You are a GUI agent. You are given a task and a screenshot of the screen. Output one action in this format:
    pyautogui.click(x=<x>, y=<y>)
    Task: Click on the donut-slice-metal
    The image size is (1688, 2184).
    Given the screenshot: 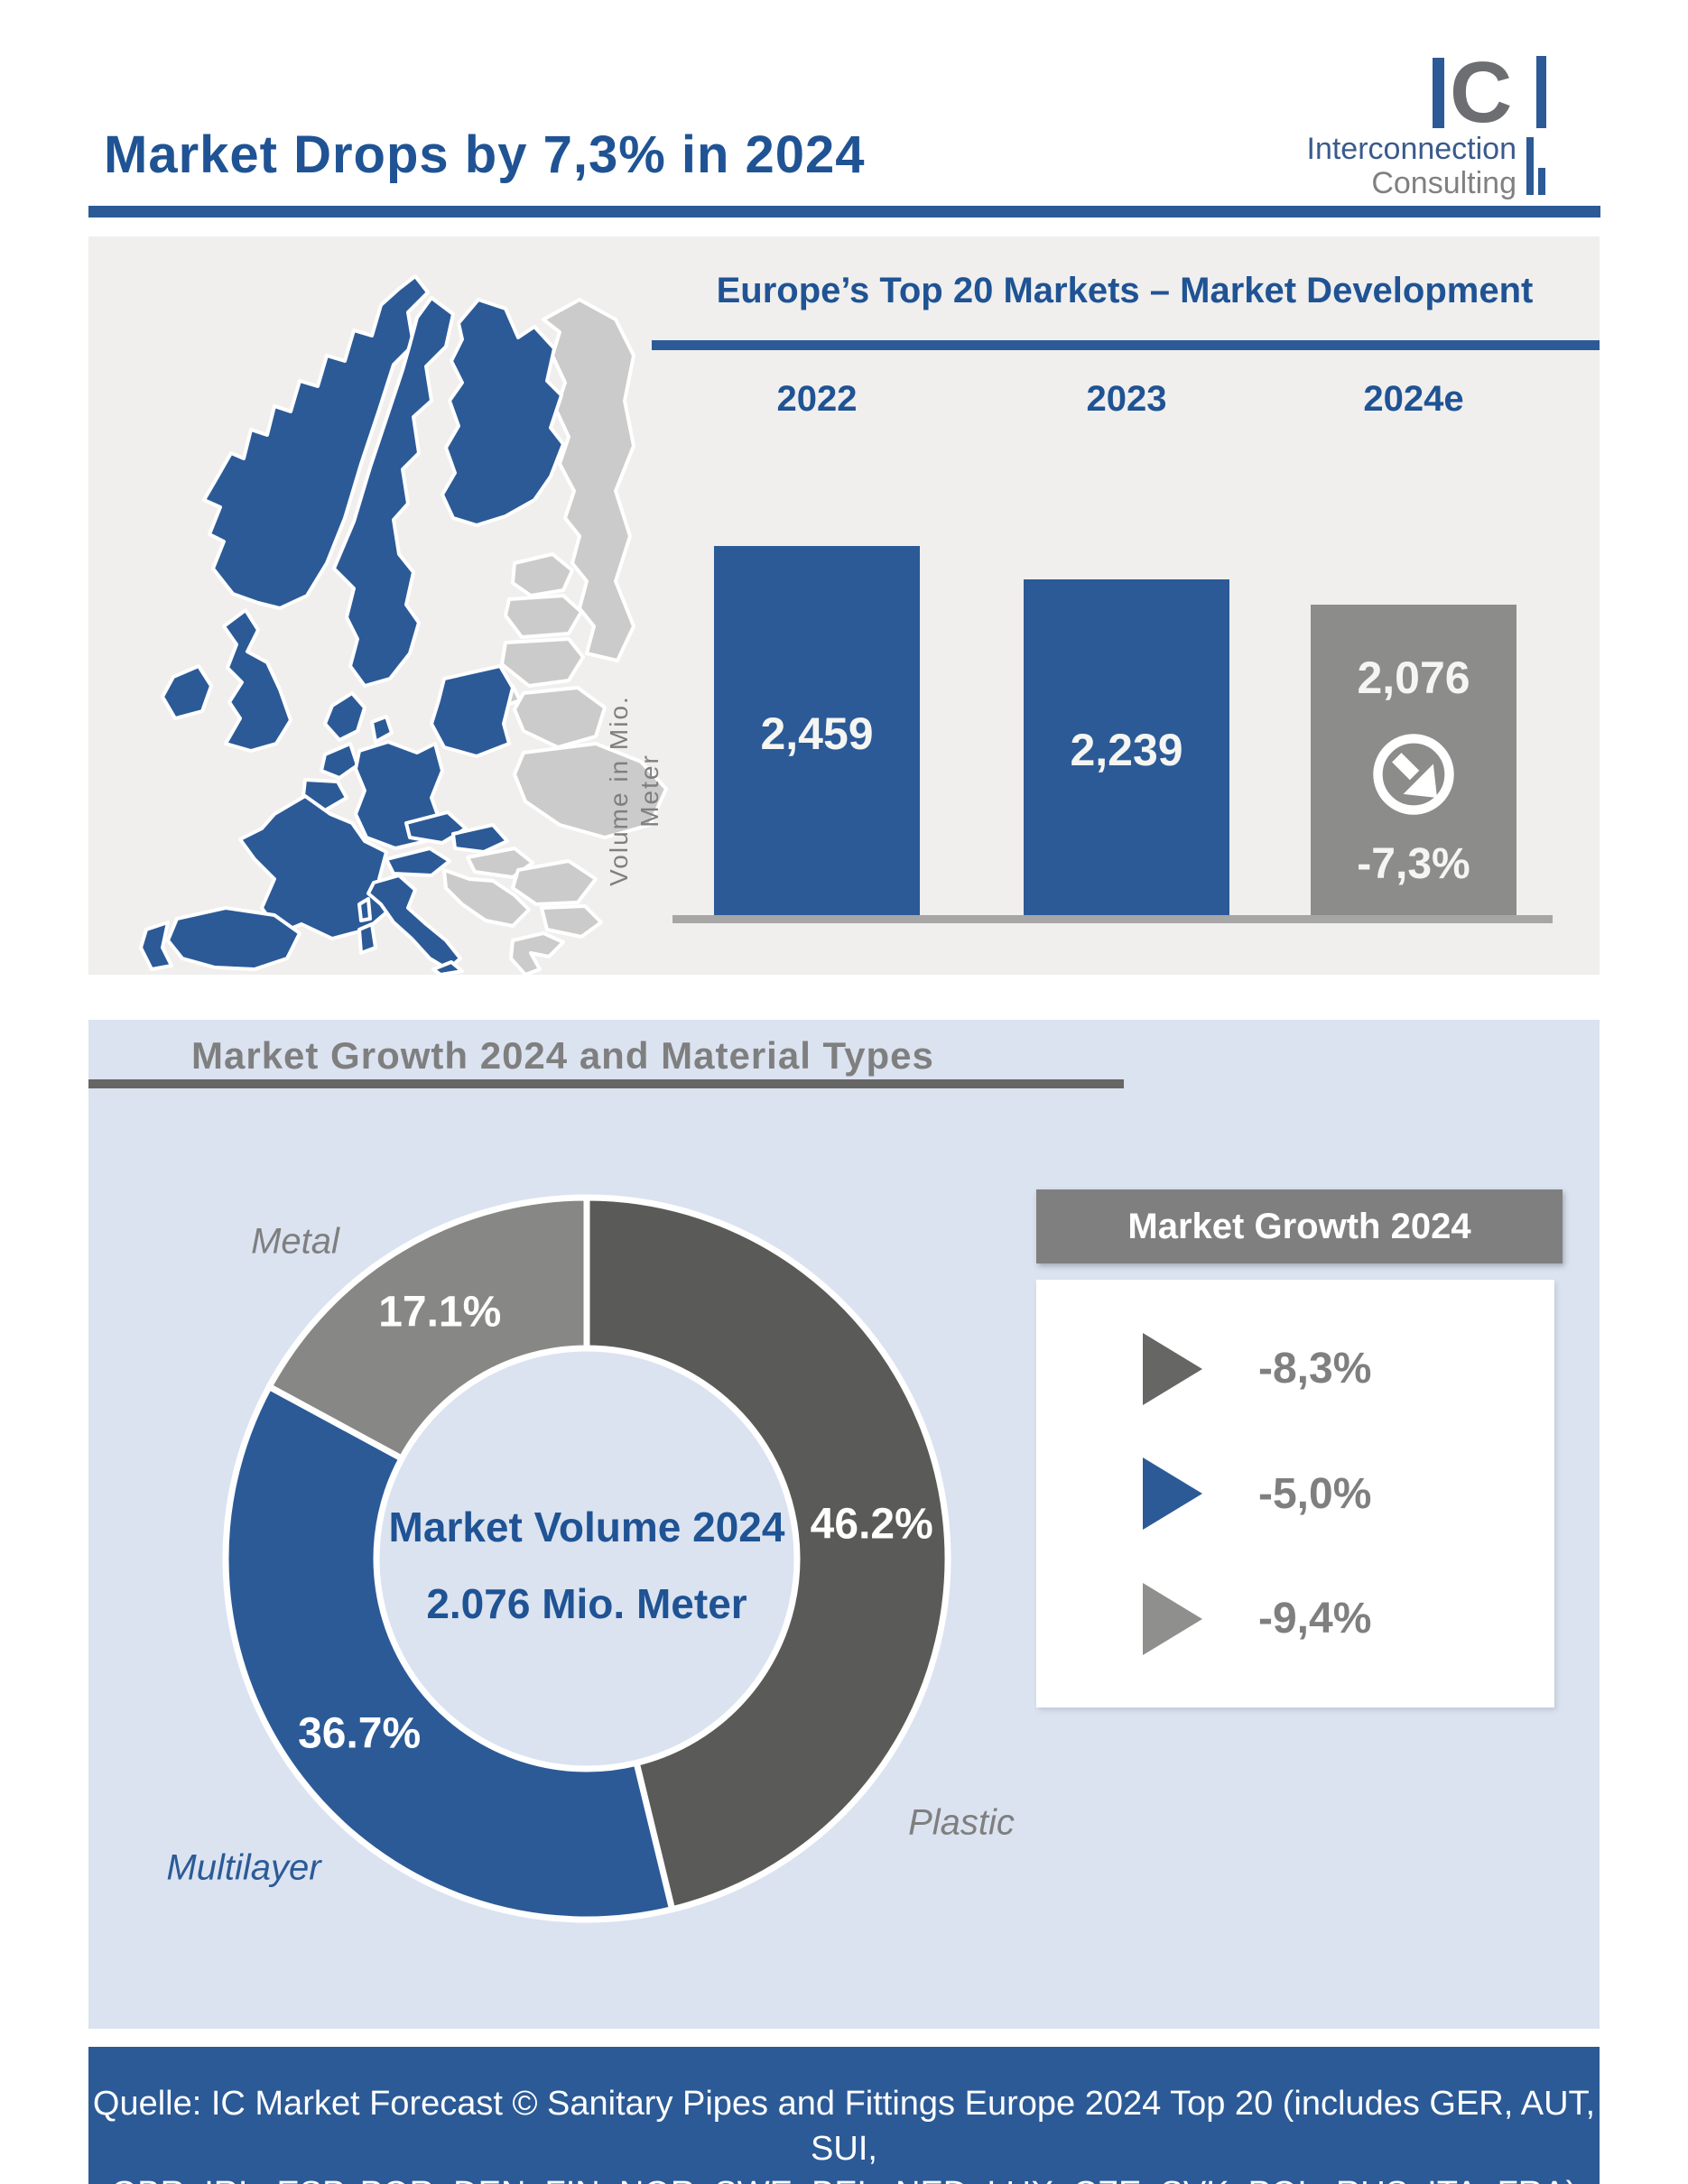 What is the action you would take?
    pyautogui.click(x=428, y=1328)
    